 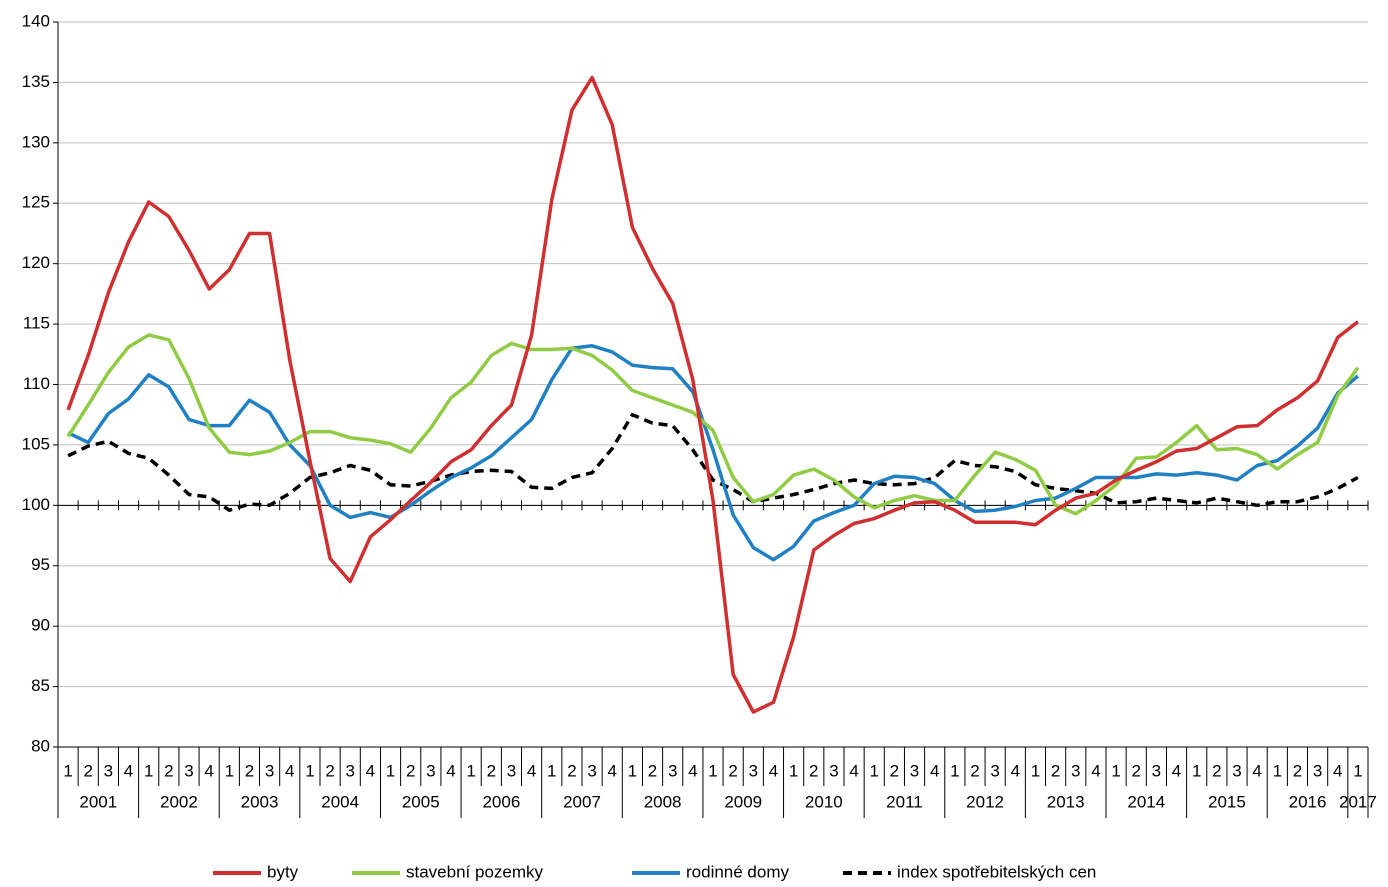 I want to click on legend-label: stavební pozemky, so click(x=475, y=871).